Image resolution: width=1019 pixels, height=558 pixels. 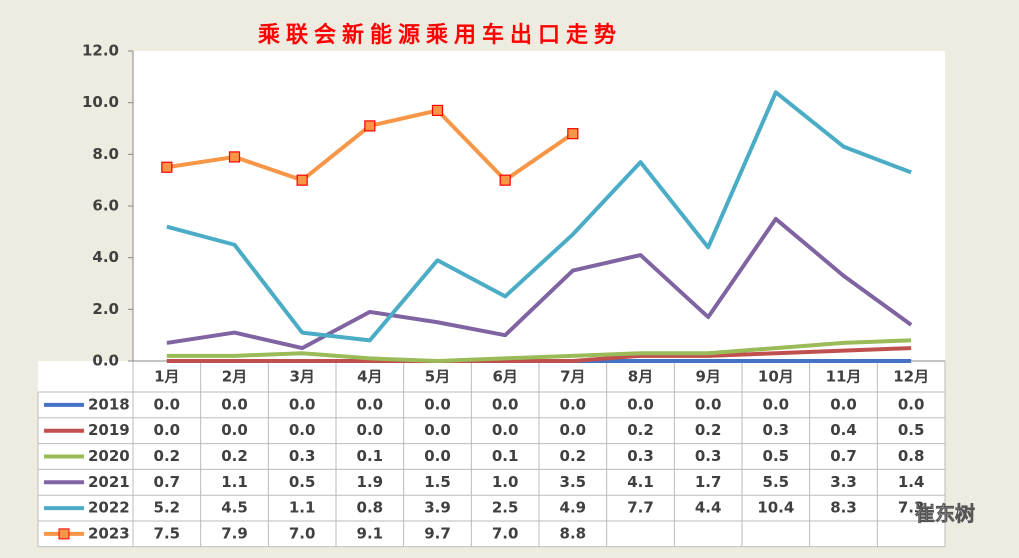 What do you see at coordinates (109, 533) in the screenshot?
I see `legend-label: 2023` at bounding box center [109, 533].